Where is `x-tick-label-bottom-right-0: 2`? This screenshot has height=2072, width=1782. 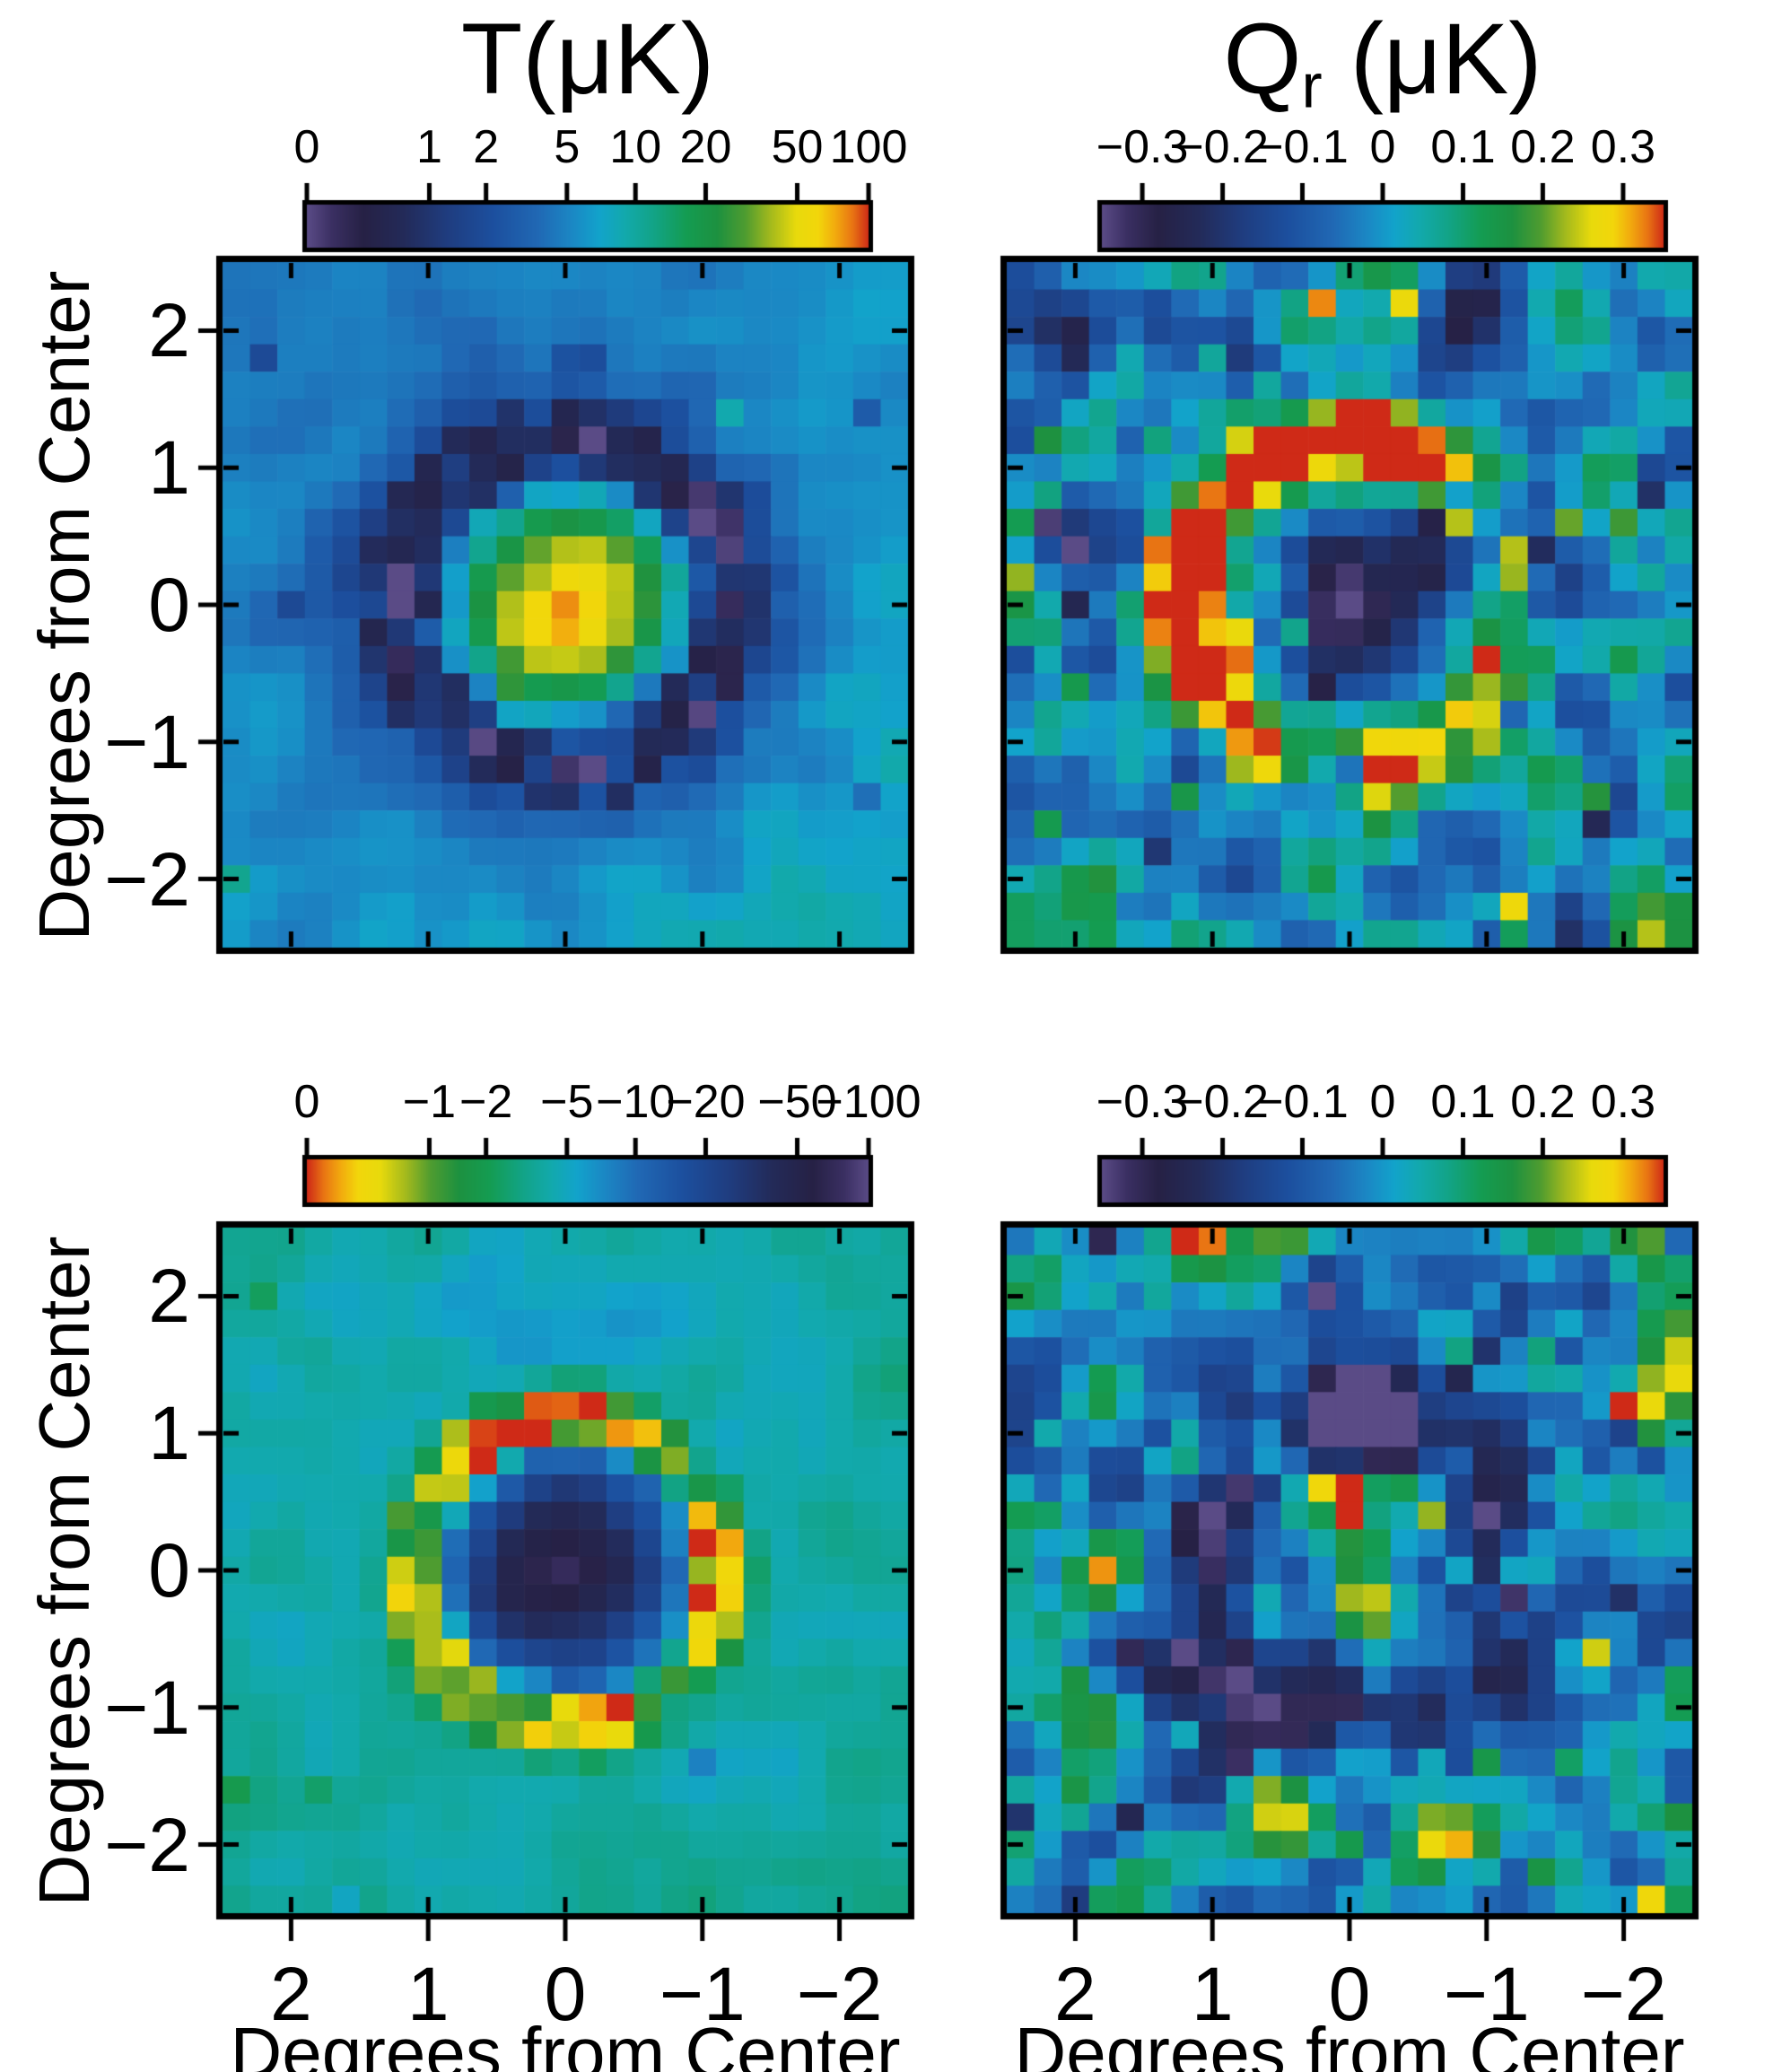
x-tick-label-bottom-right-0: 2 is located at coordinates (1075, 1994).